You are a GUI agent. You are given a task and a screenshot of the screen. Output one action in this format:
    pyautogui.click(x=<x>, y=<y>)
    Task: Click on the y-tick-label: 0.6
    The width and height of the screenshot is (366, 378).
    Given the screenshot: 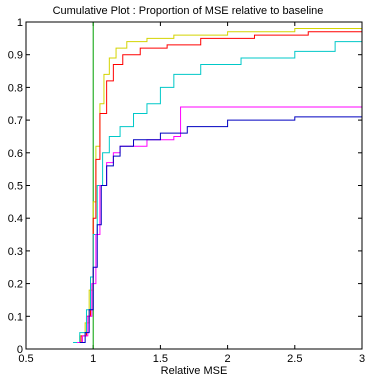 What is the action you would take?
    pyautogui.click(x=15, y=154)
    